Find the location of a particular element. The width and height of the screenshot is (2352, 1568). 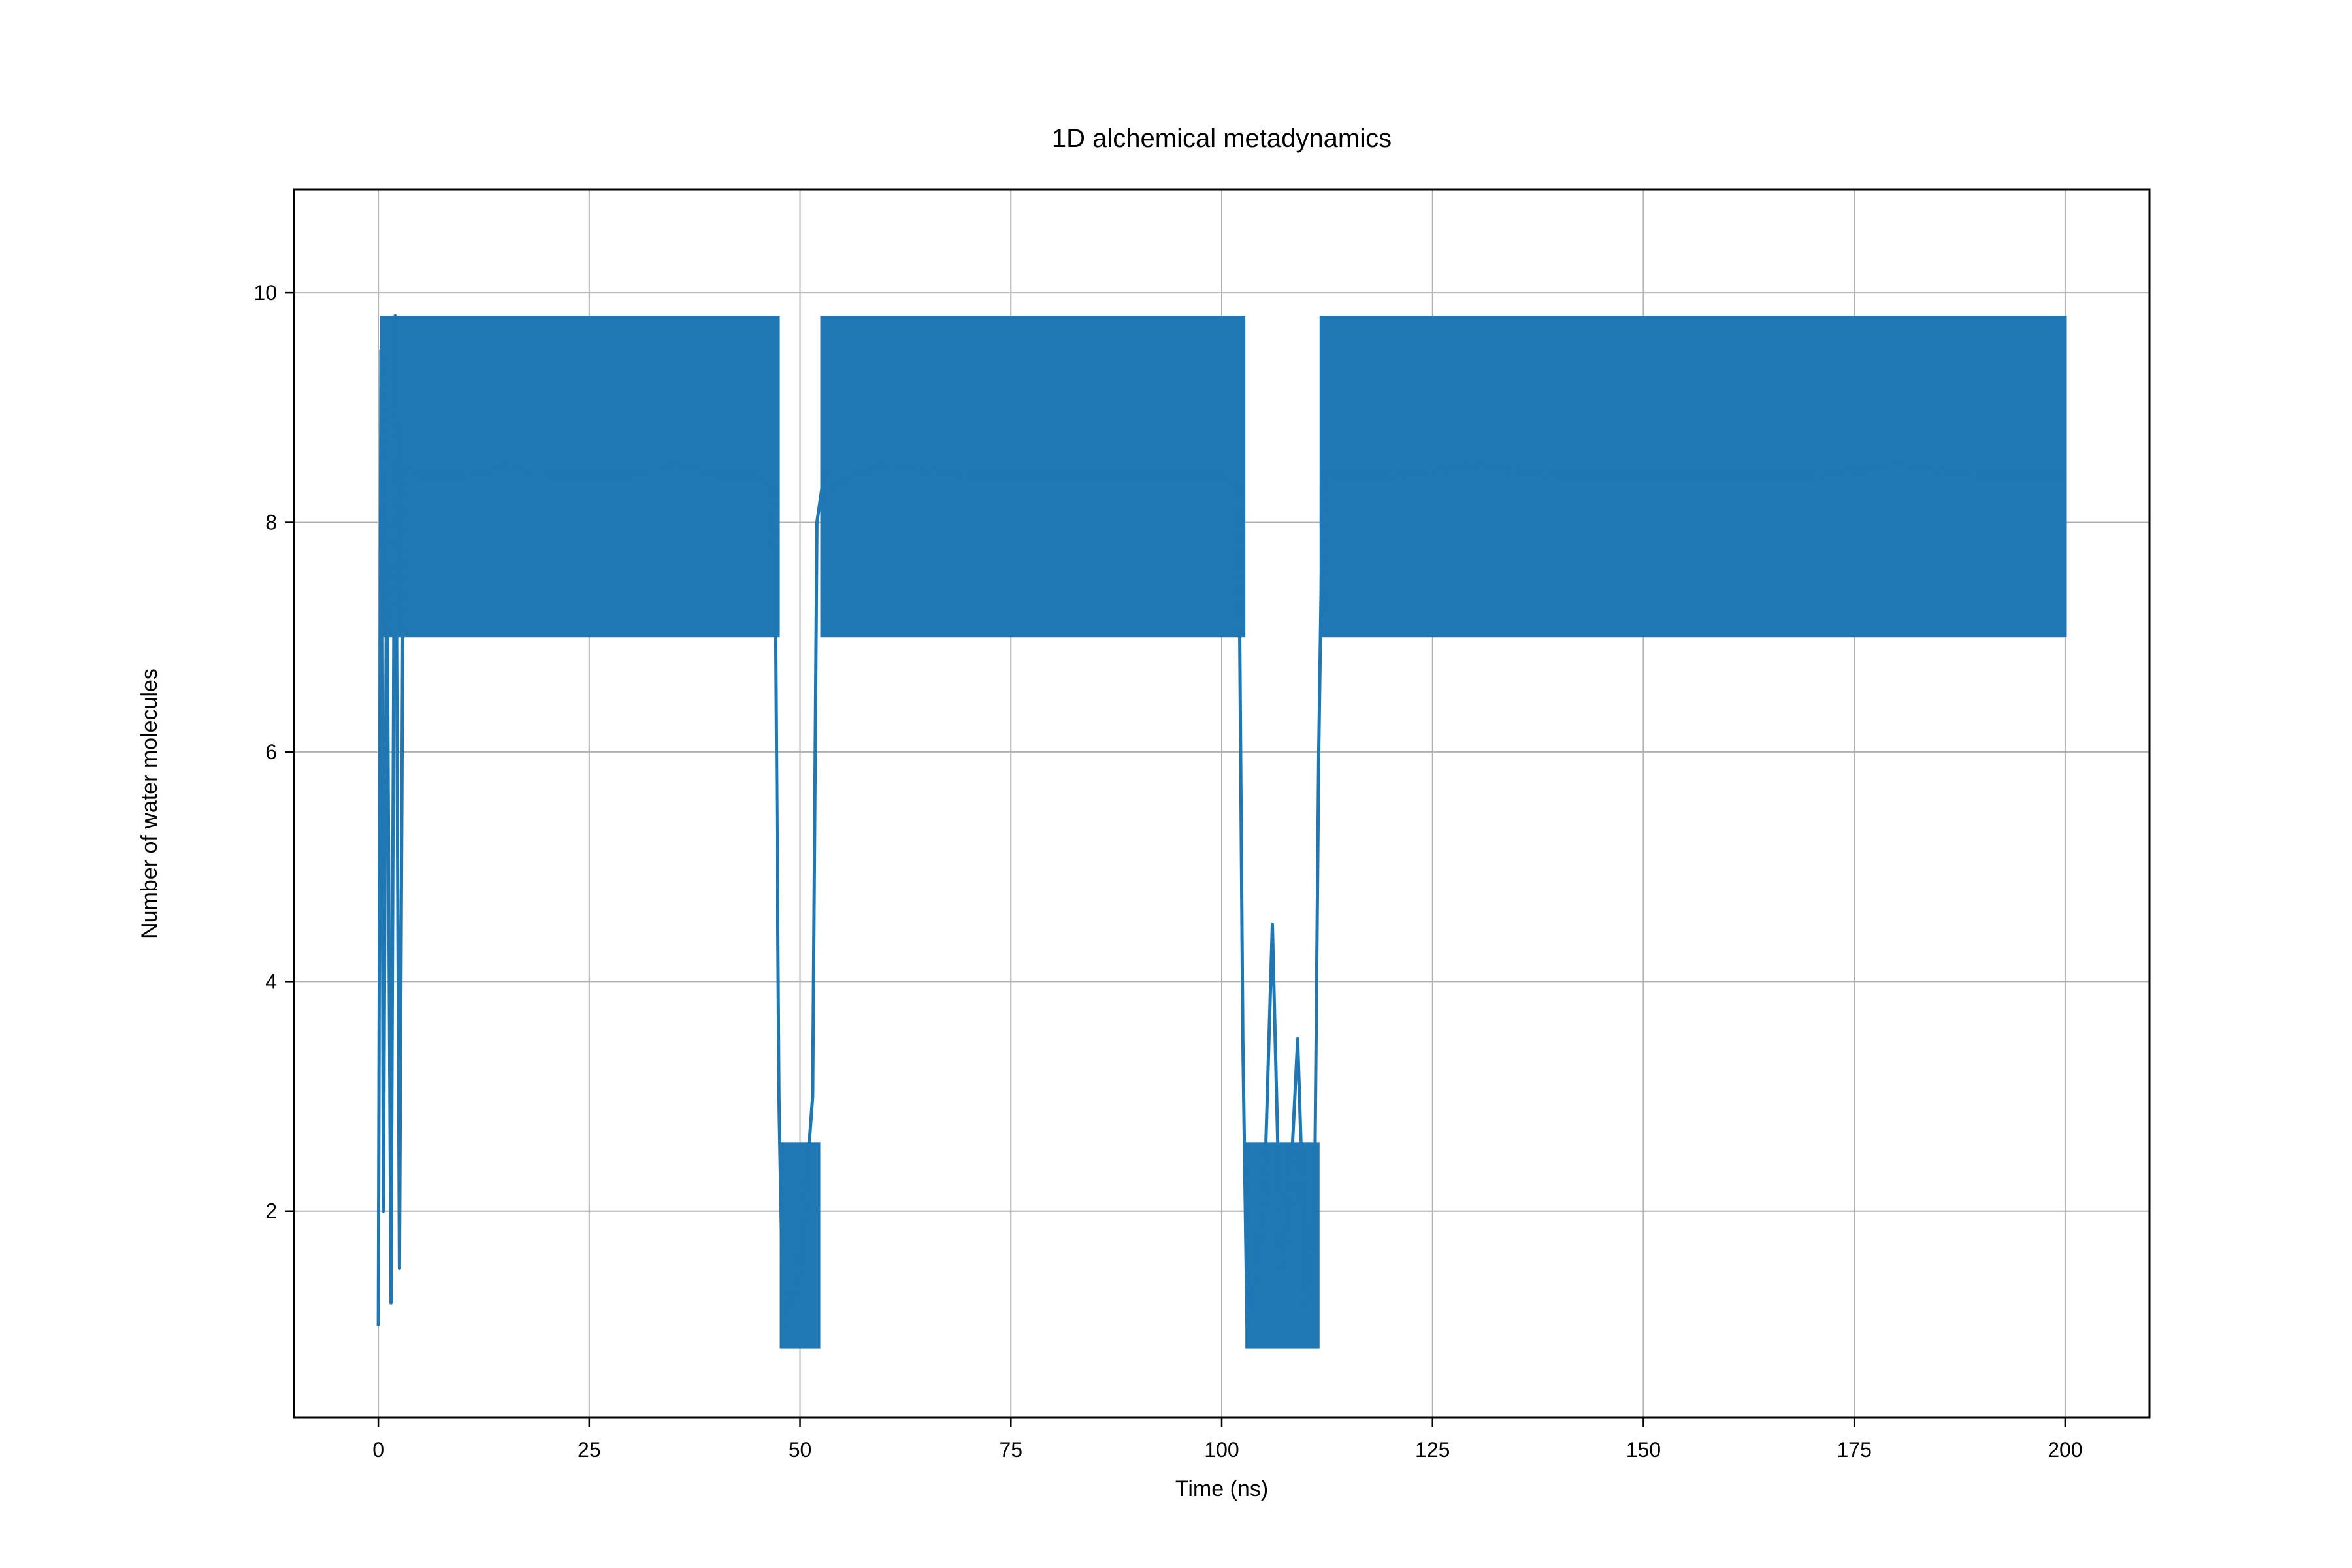

x-tick-label: 175 is located at coordinates (1854, 1450).